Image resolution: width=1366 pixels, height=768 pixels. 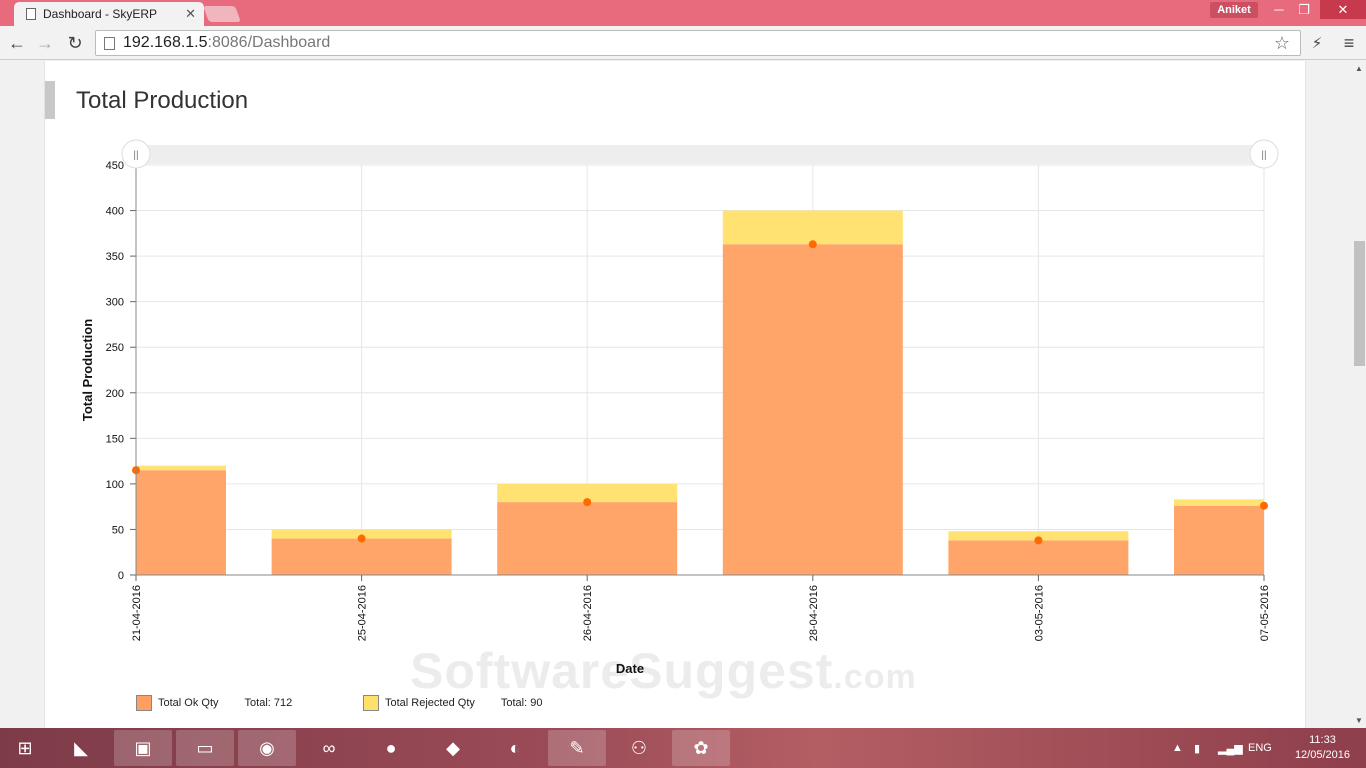 I want to click on user-badge: Aniket, so click(x=1234, y=10).